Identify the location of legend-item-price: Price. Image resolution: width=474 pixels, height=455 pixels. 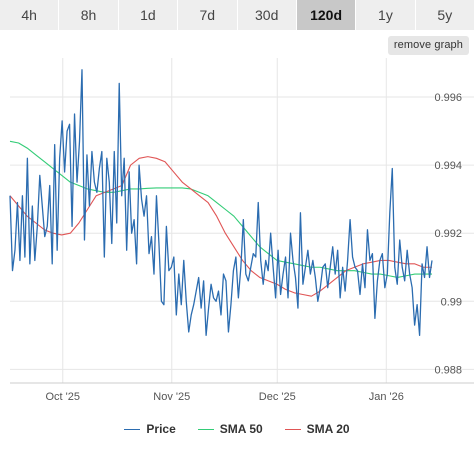
(150, 429).